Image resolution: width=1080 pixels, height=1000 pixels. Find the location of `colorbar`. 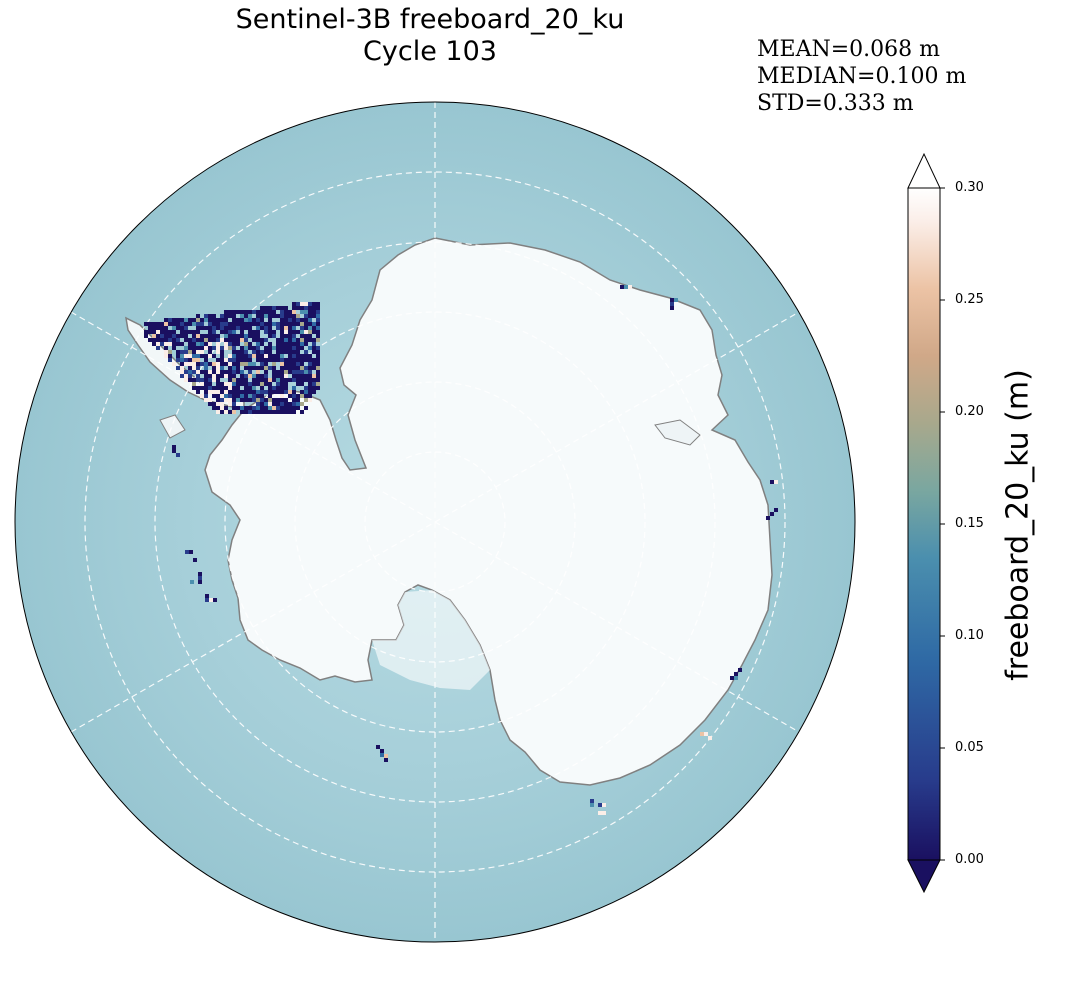

colorbar is located at coordinates (926, 523).